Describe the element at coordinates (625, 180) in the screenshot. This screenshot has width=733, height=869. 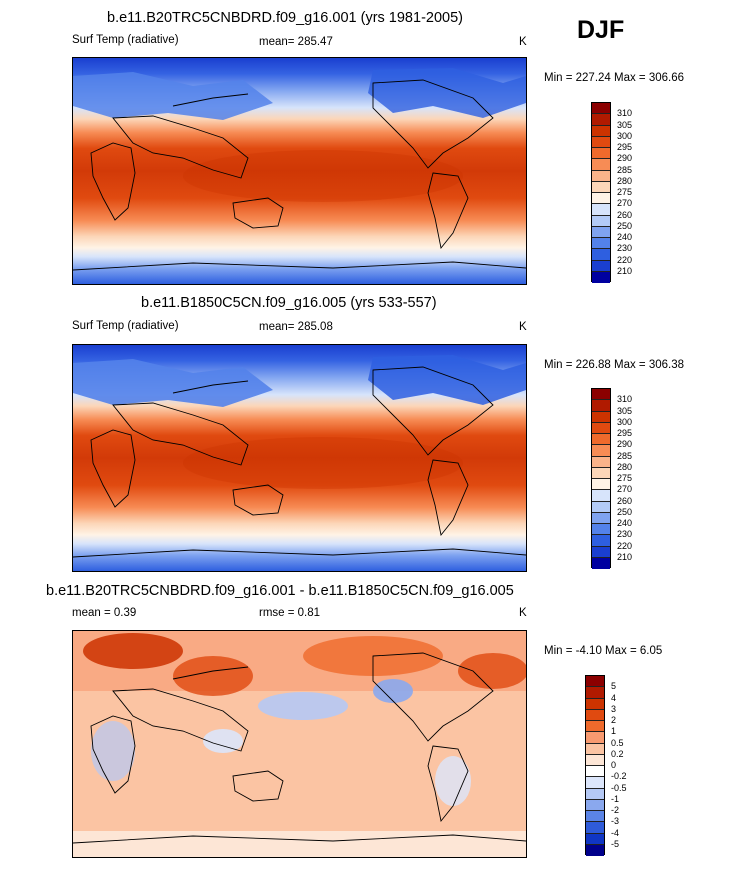
I see `panel-1-colorbar-tick-label: 280` at that location.